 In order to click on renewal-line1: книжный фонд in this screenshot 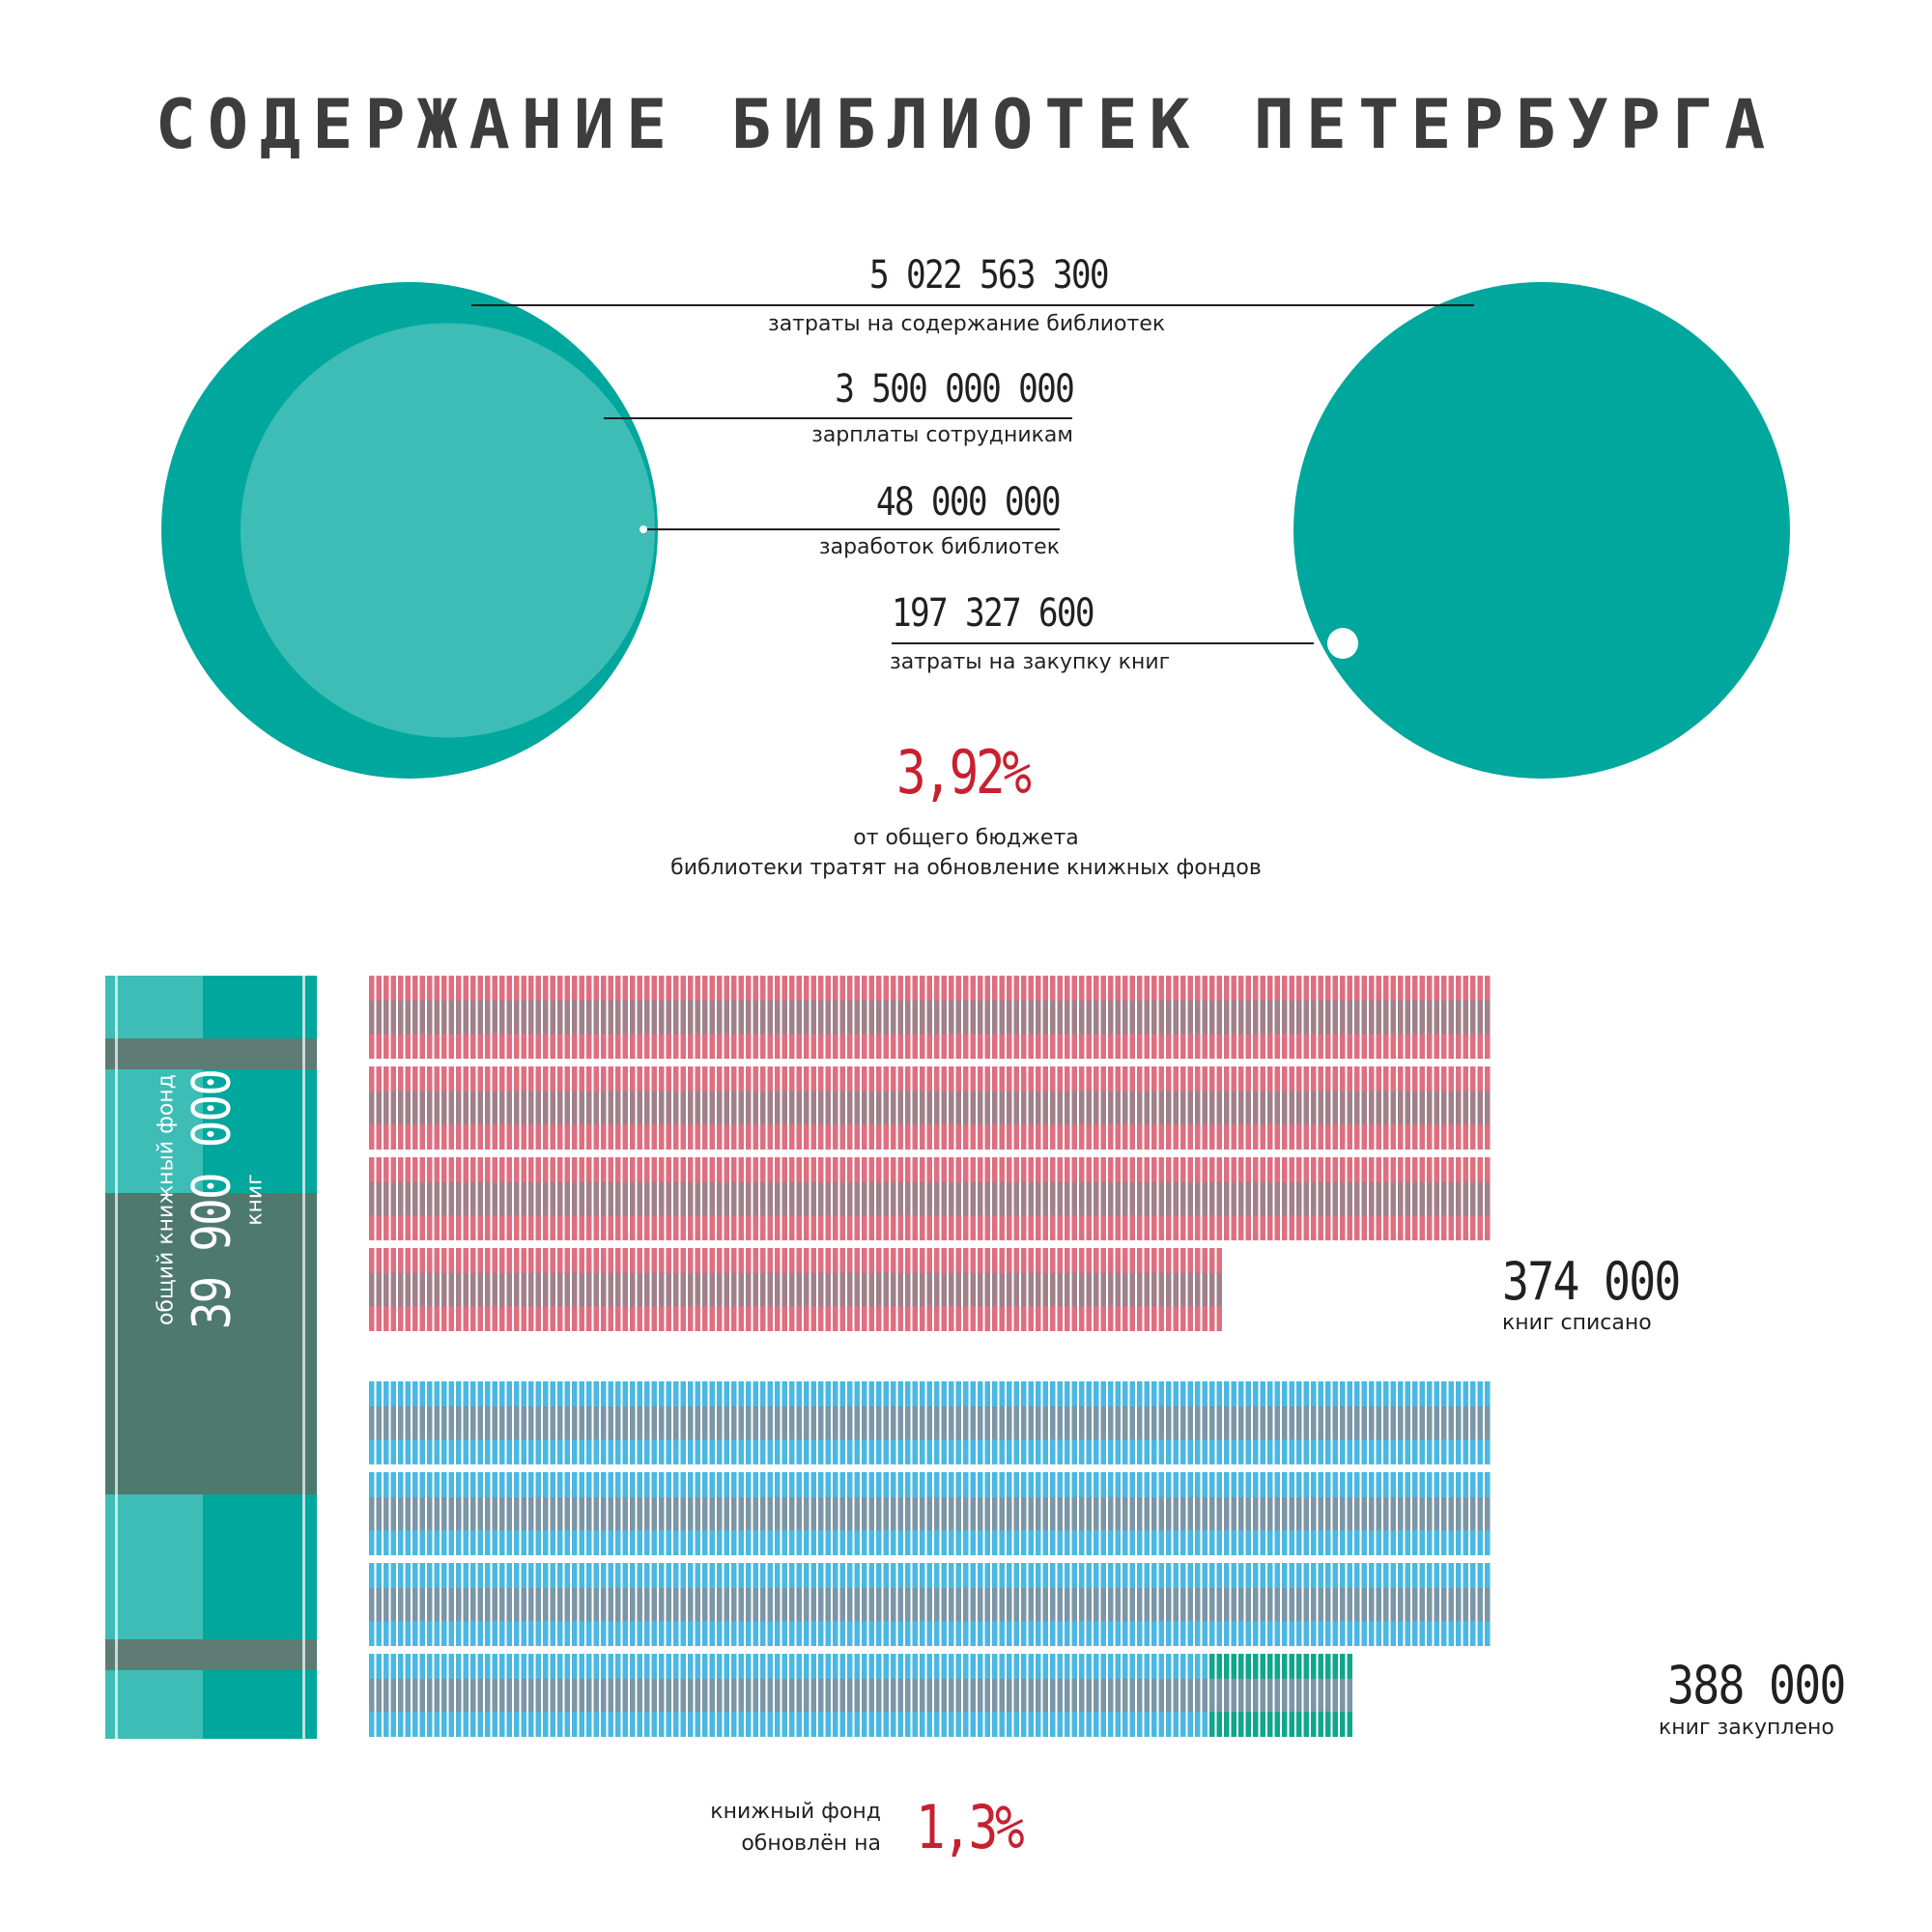, I will do `click(795, 1812)`.